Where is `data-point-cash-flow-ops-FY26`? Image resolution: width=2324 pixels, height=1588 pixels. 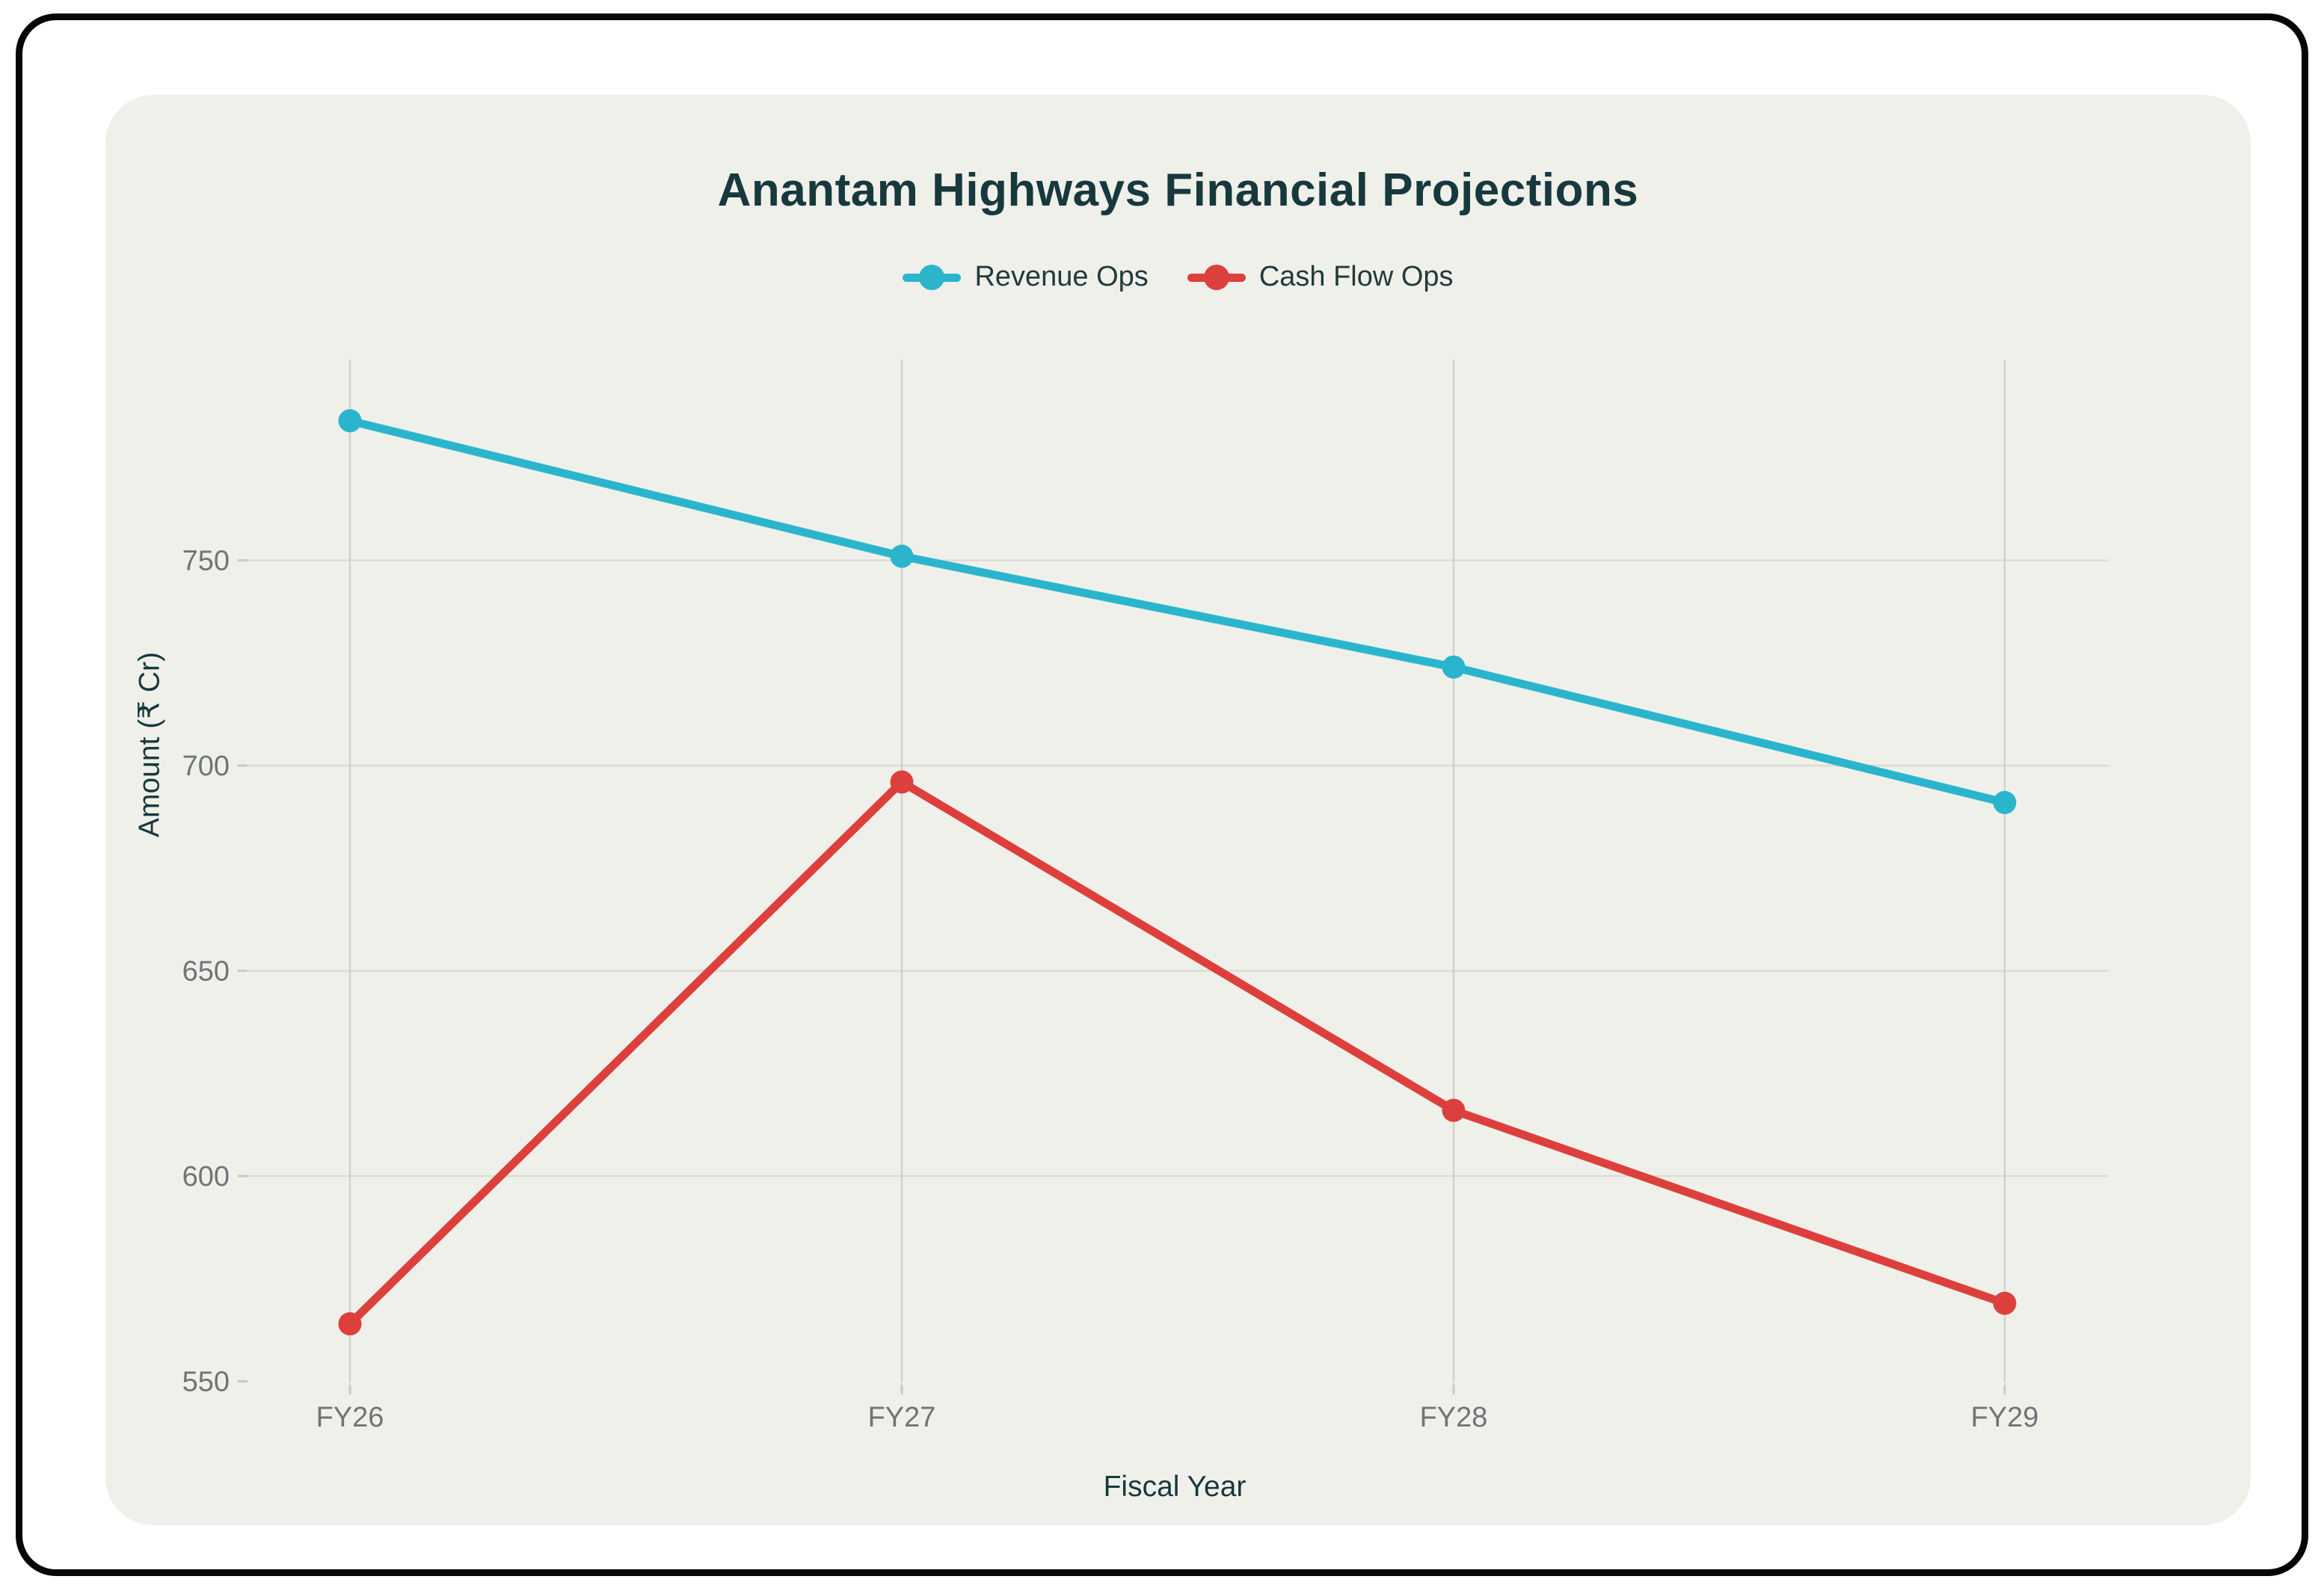
data-point-cash-flow-ops-FY26 is located at coordinates (350, 1324).